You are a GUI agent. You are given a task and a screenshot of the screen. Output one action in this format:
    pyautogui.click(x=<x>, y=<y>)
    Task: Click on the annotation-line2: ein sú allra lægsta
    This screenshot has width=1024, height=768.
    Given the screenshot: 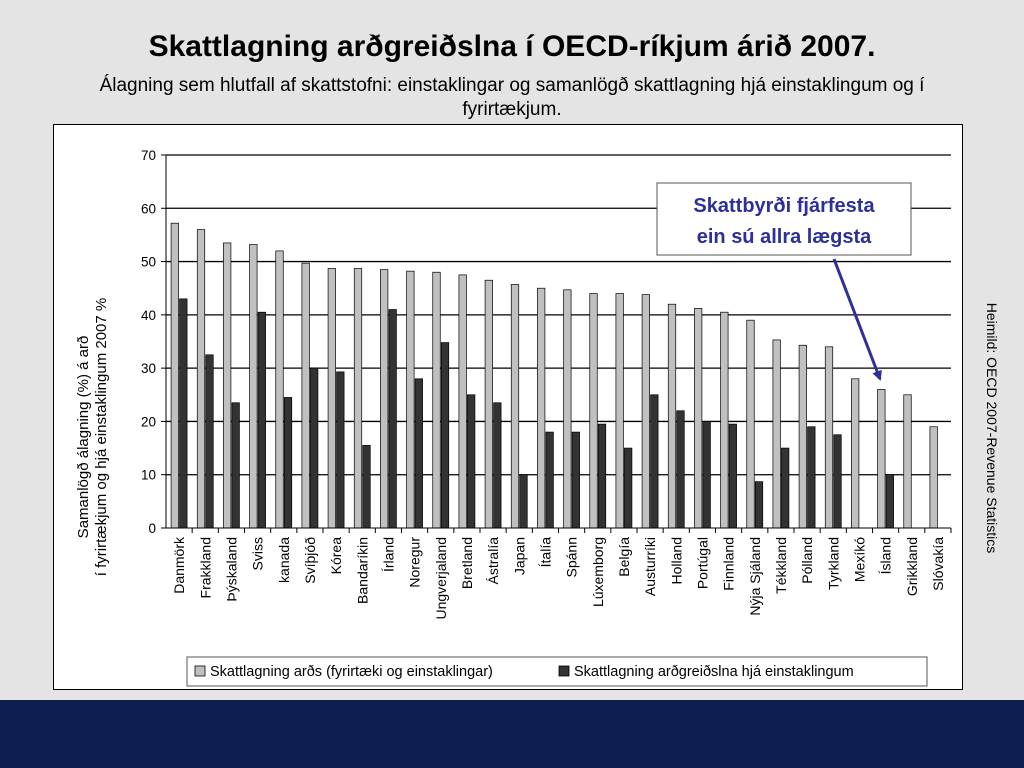 What is the action you would take?
    pyautogui.click(x=784, y=237)
    